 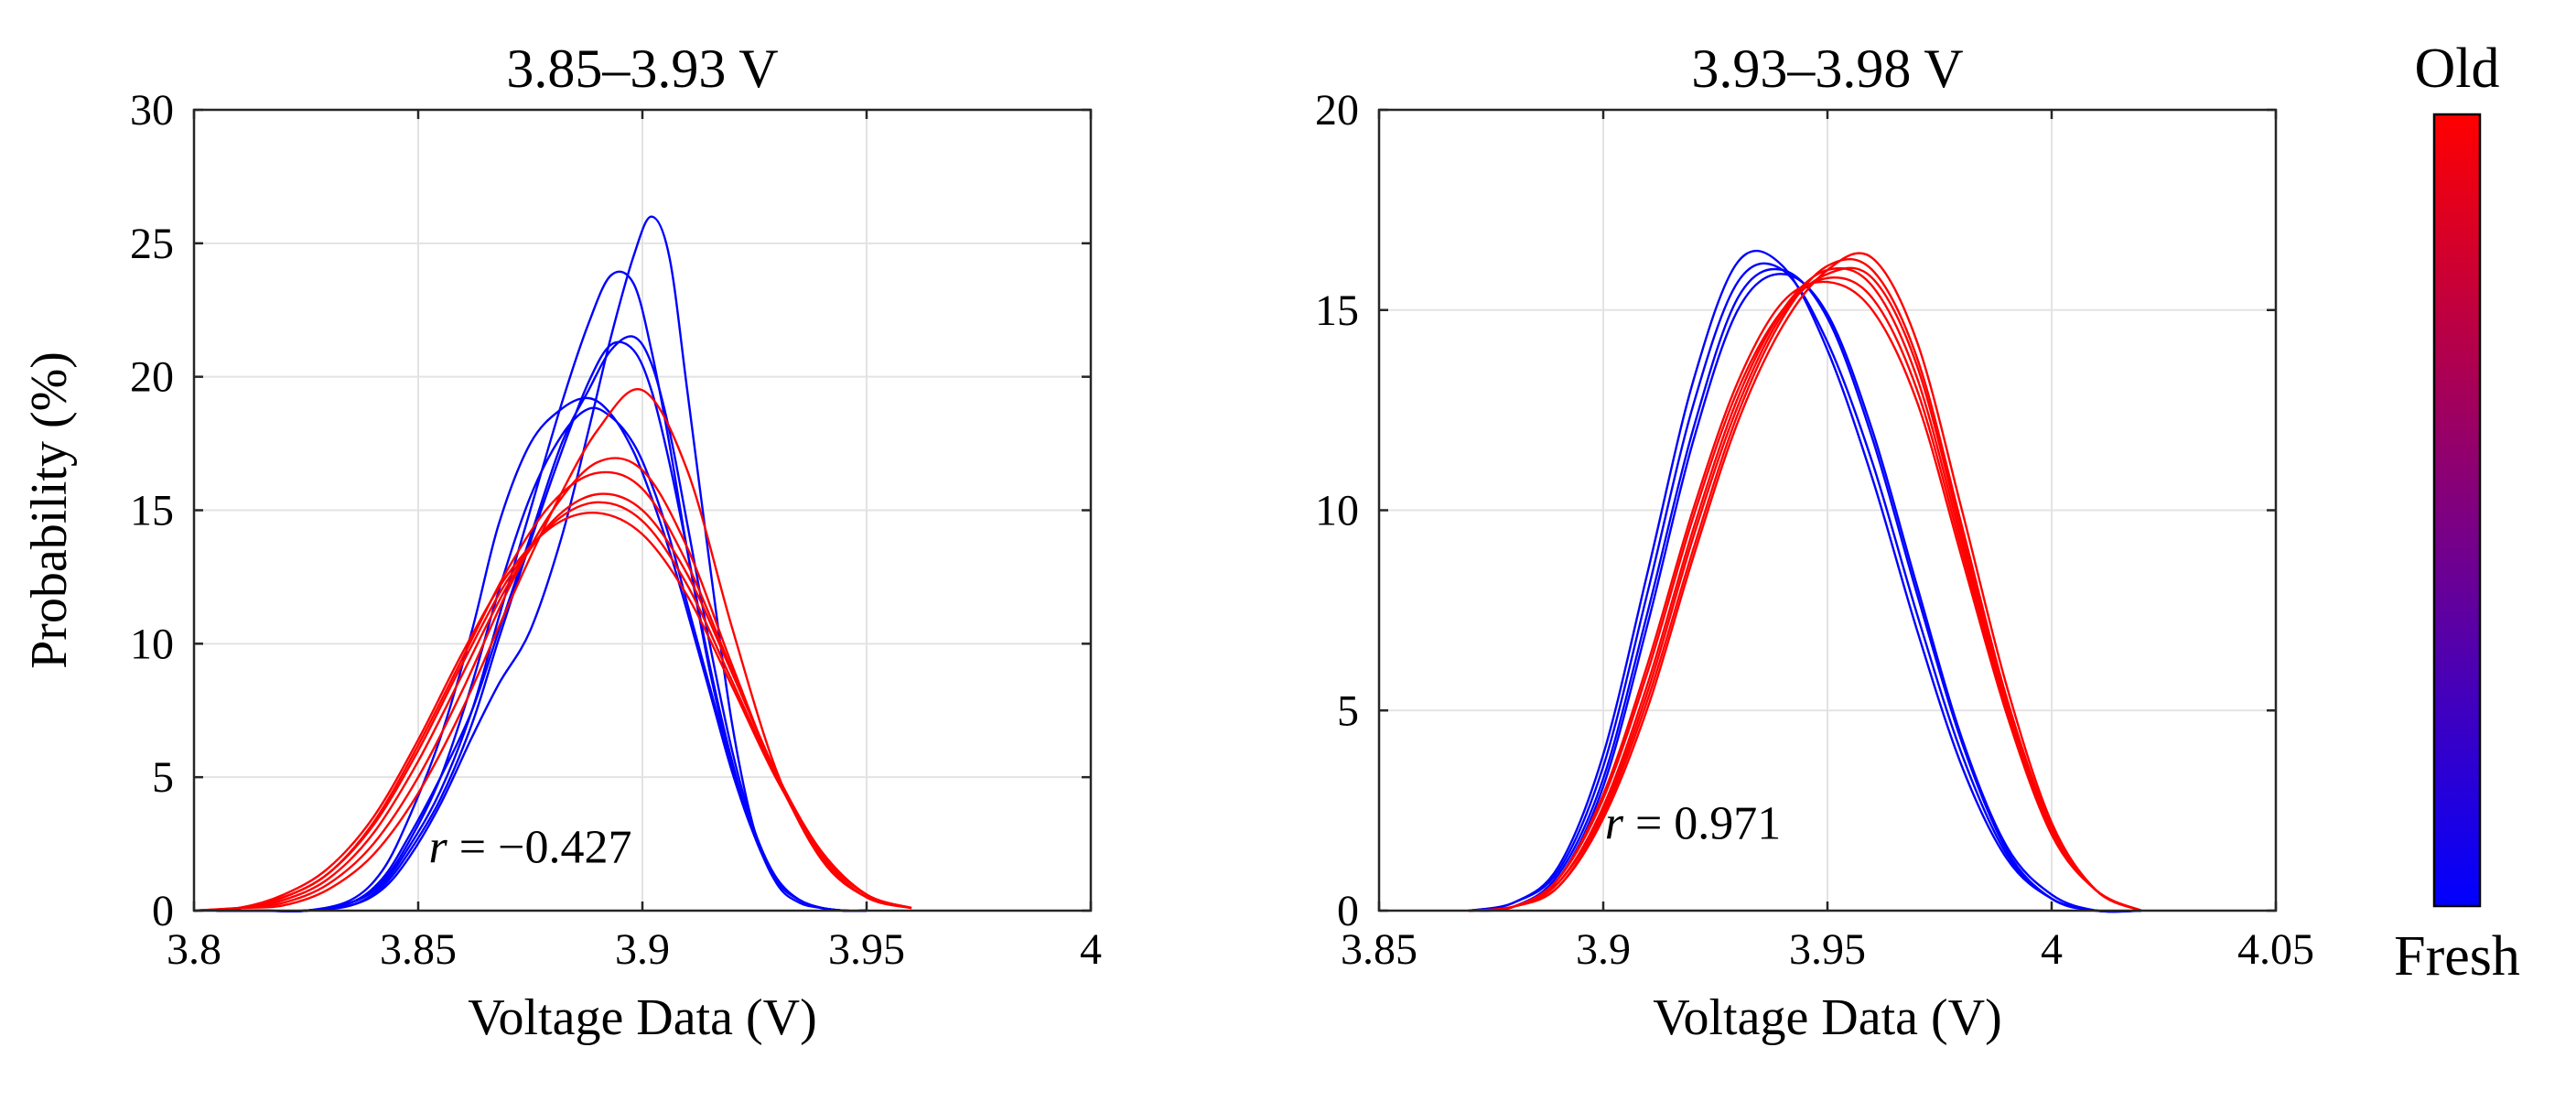 I want to click on y-axis-label: Probability (%), so click(x=49, y=510).